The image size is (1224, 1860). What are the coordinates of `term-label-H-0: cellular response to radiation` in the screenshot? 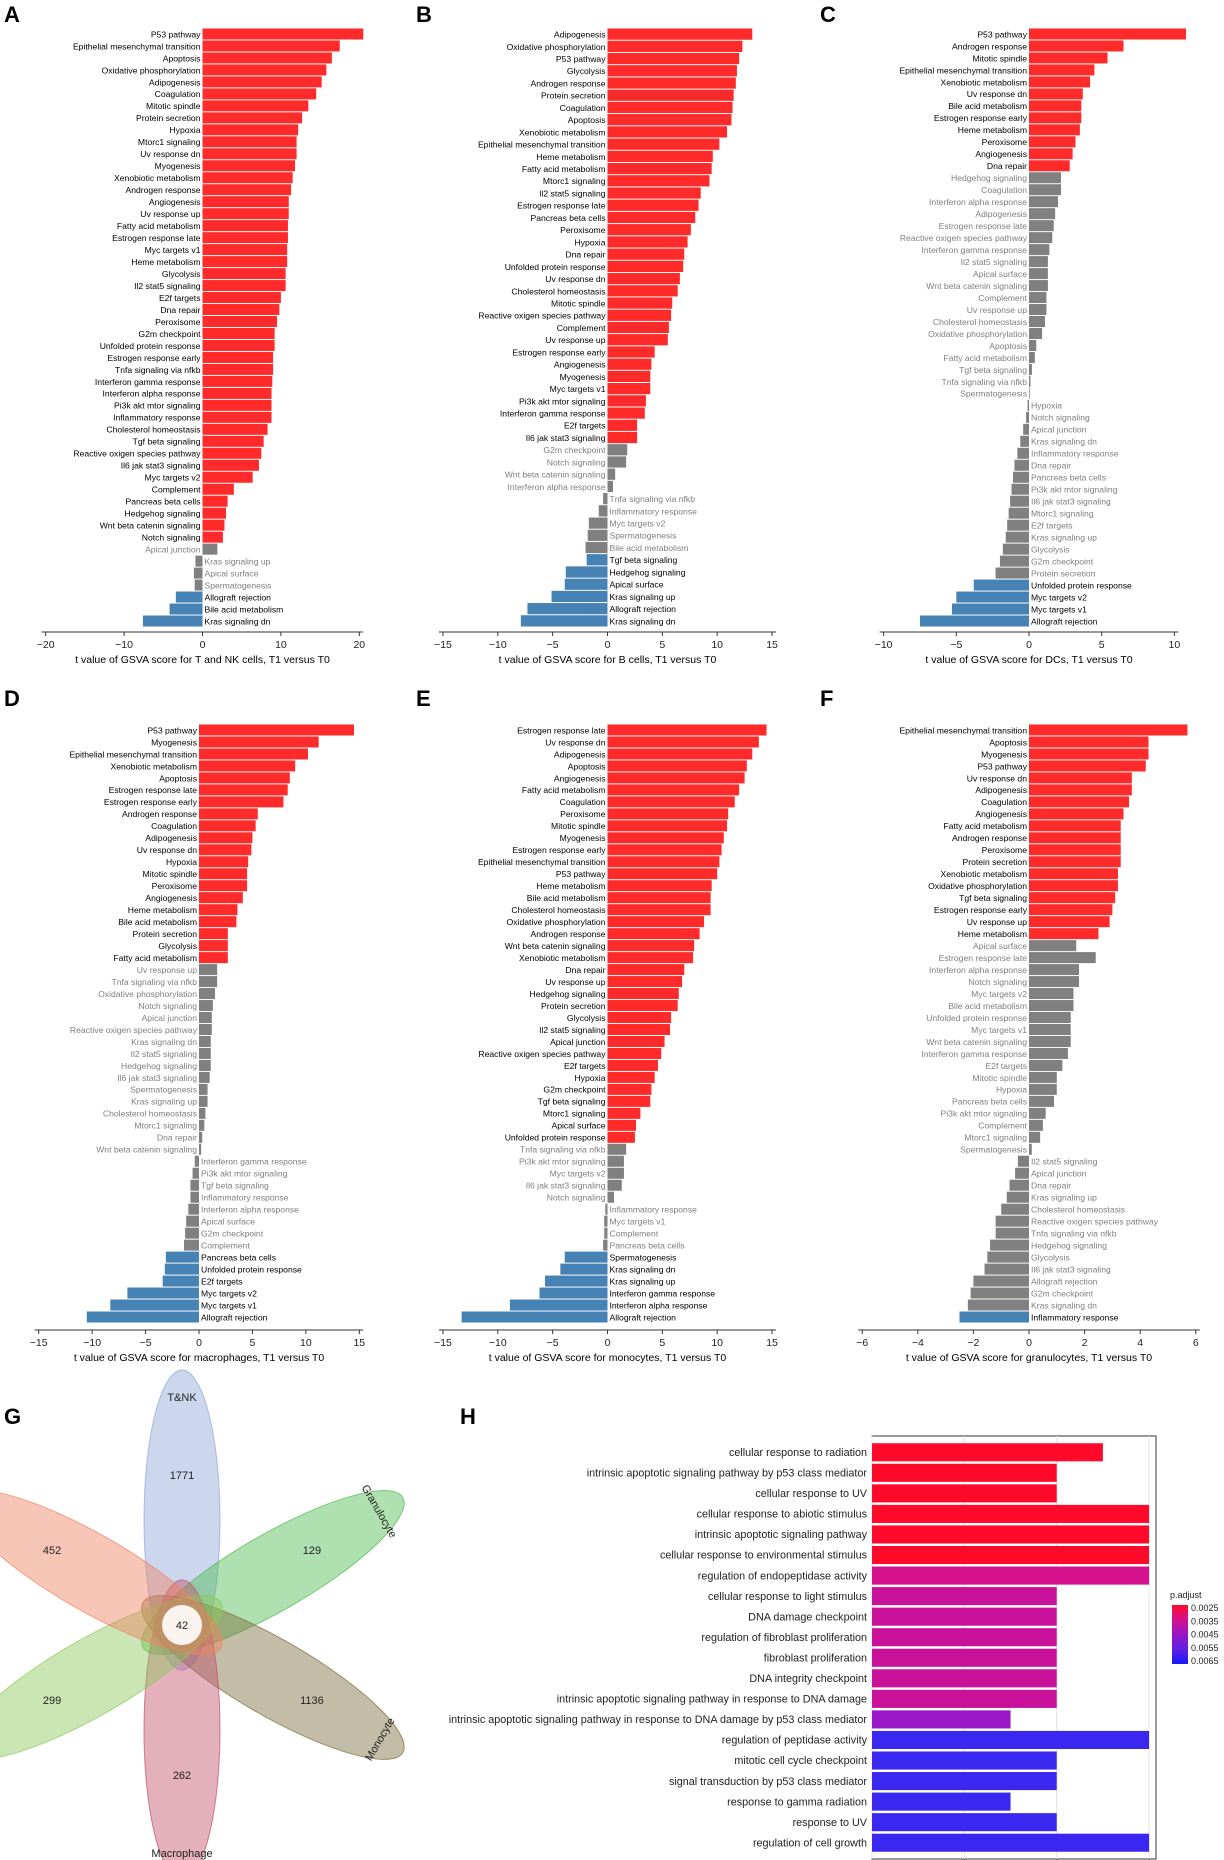 It's located at (798, 1453).